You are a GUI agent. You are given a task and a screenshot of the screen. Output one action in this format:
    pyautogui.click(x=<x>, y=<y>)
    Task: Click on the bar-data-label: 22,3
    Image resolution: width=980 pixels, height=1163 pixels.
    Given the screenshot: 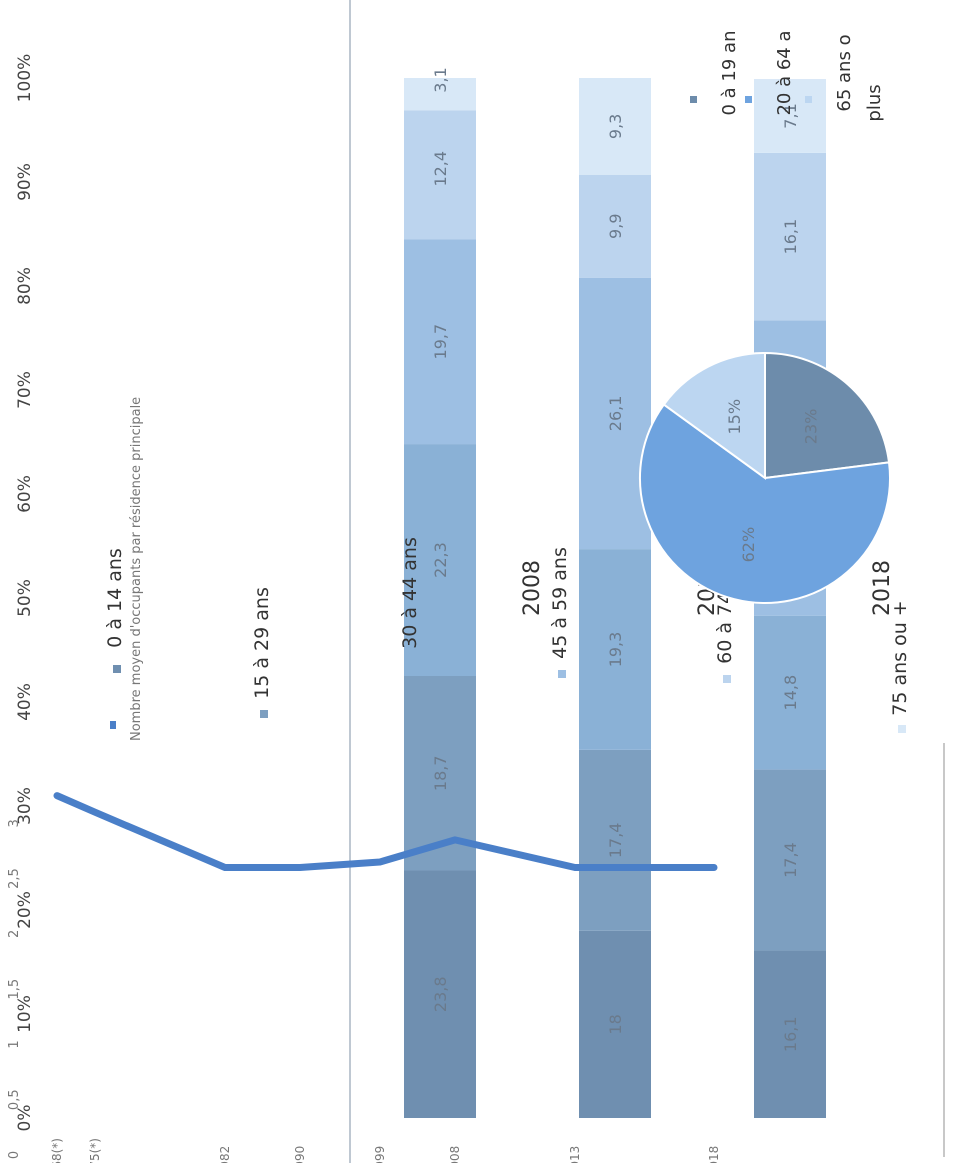 What is the action you would take?
    pyautogui.click(x=440, y=560)
    